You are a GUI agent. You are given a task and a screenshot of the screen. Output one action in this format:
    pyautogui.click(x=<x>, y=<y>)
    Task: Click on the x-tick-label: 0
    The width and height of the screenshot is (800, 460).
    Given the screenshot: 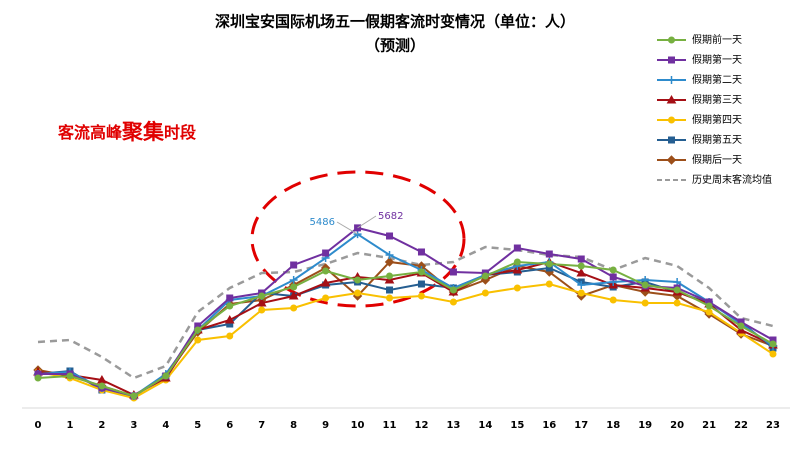 What is the action you would take?
    pyautogui.click(x=38, y=425)
    